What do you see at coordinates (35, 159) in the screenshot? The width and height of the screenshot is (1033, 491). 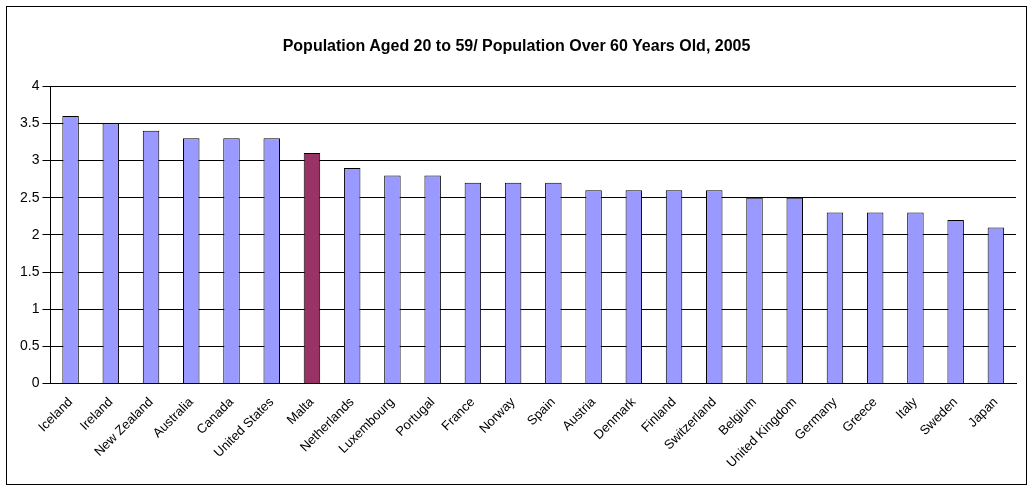 I see `y-tick-label: 3` at bounding box center [35, 159].